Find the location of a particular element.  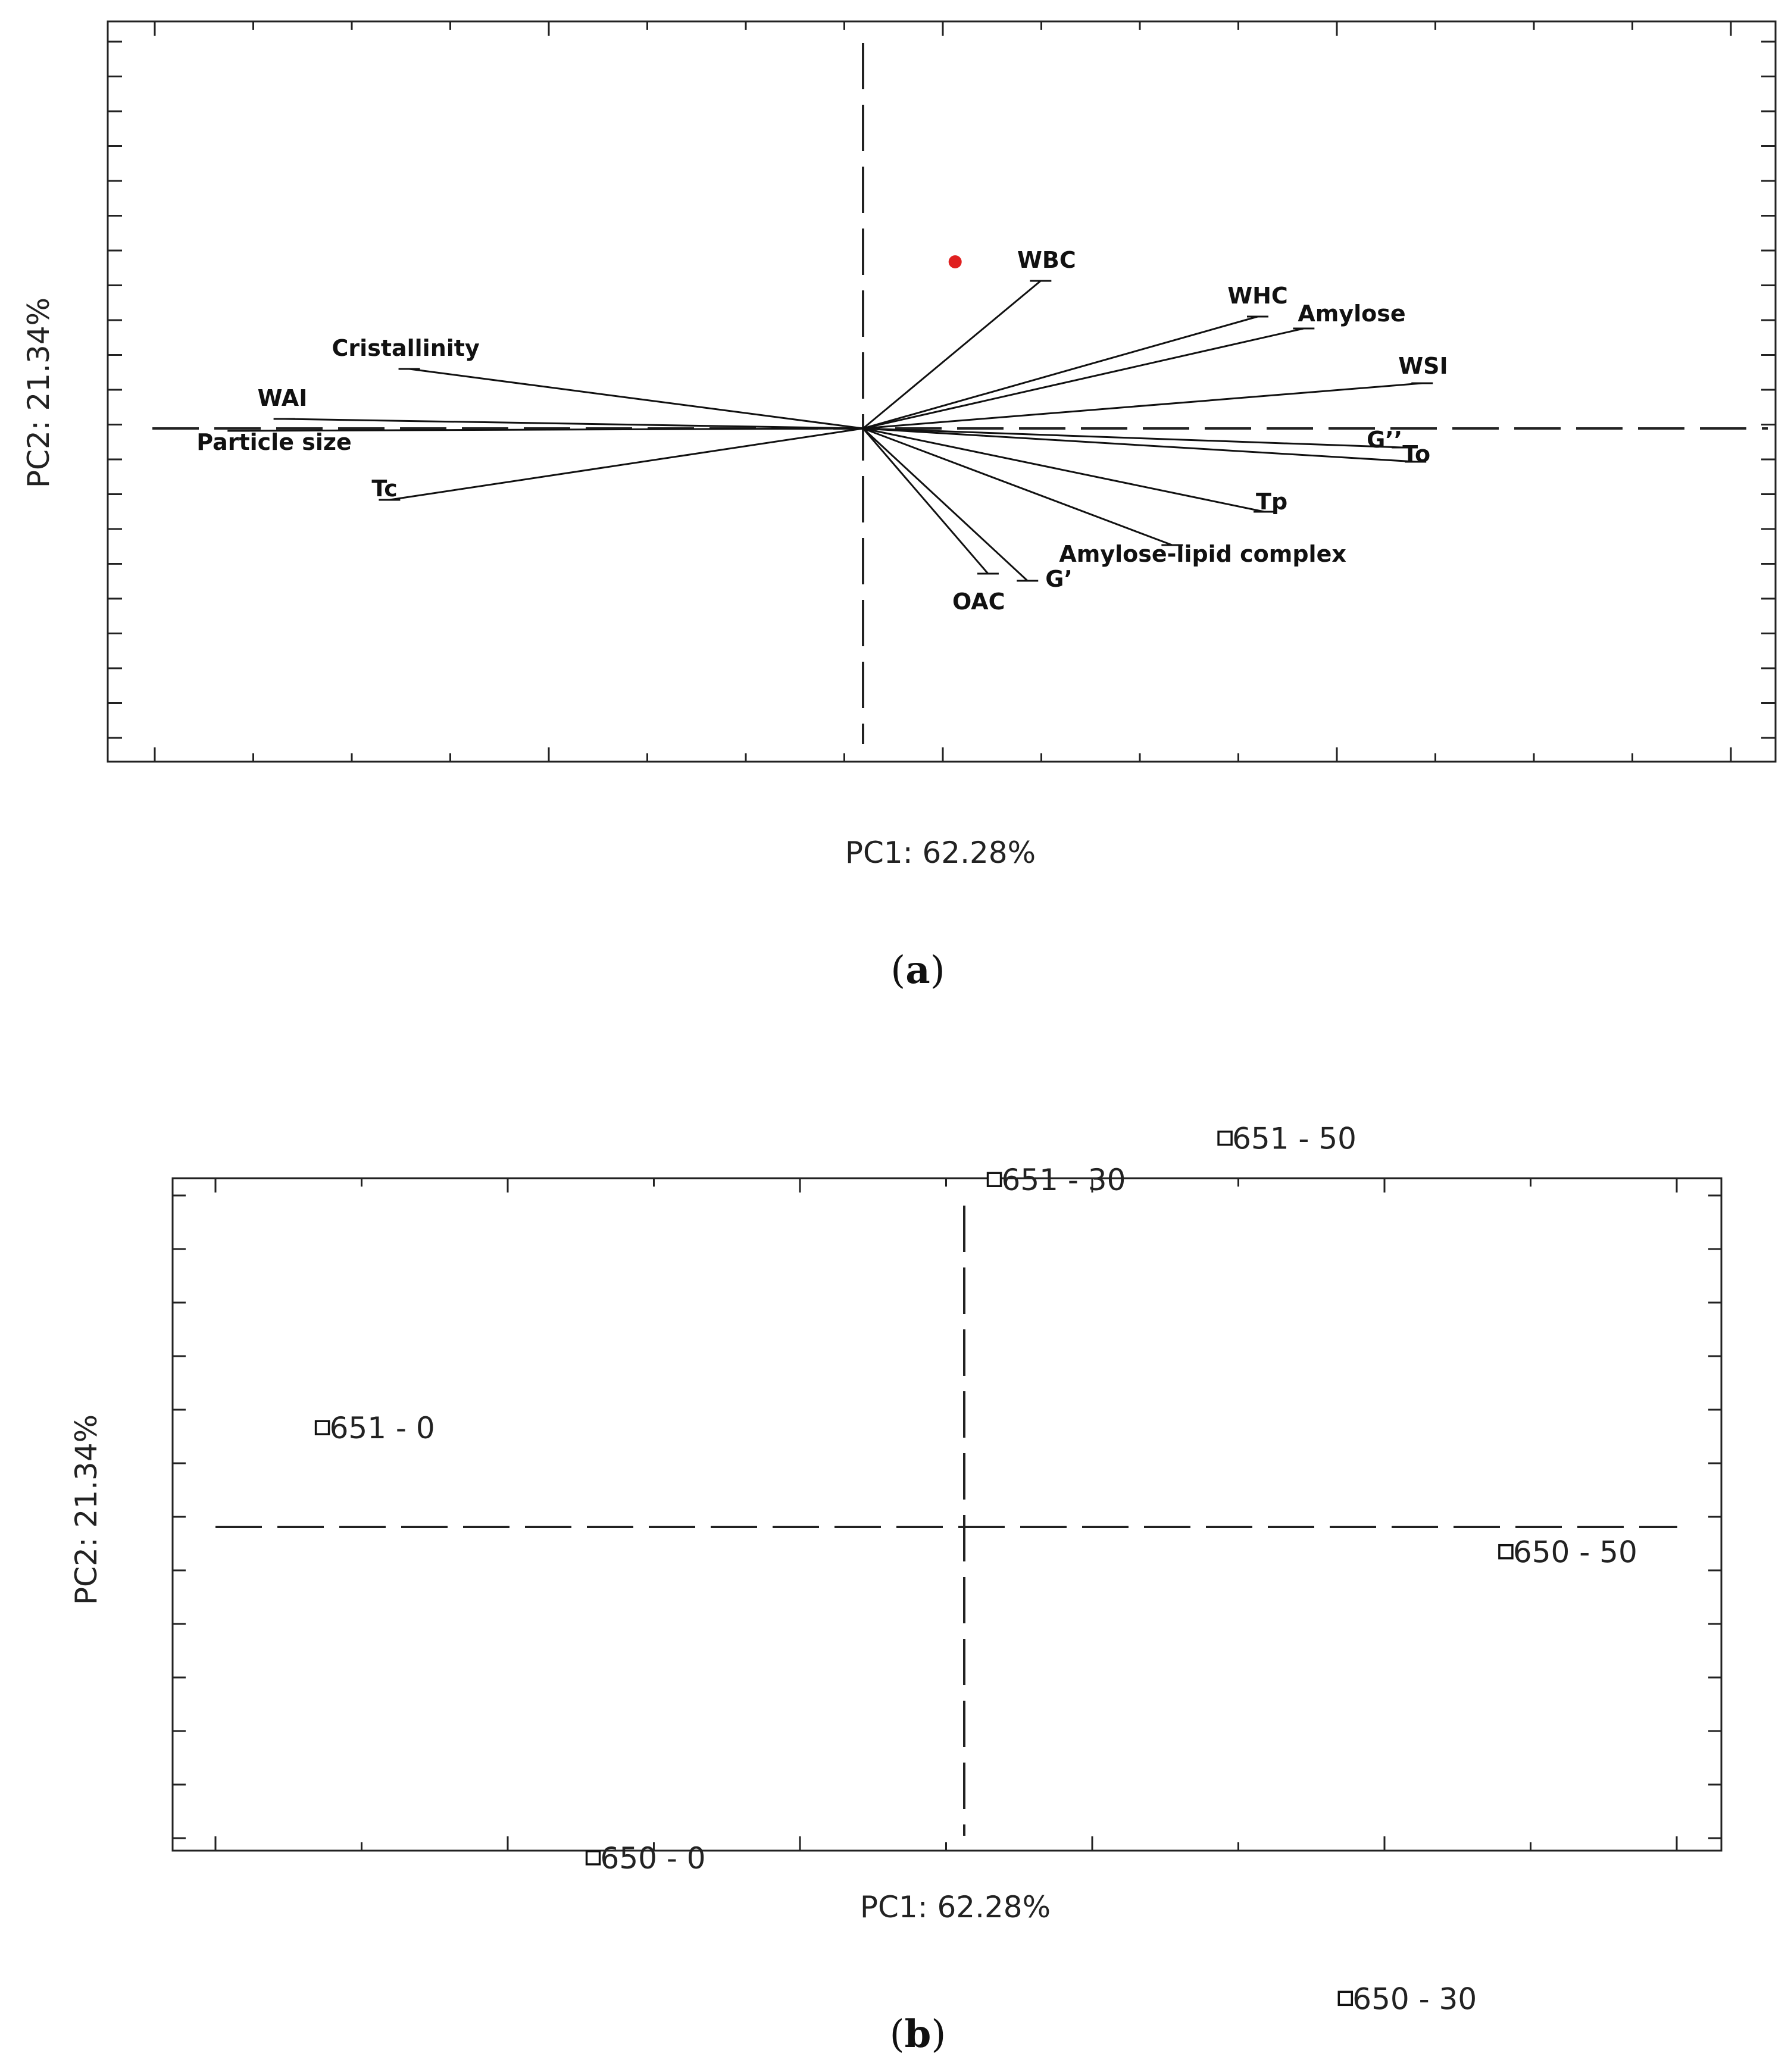

vector-label-wbc: WBC is located at coordinates (1046, 260).